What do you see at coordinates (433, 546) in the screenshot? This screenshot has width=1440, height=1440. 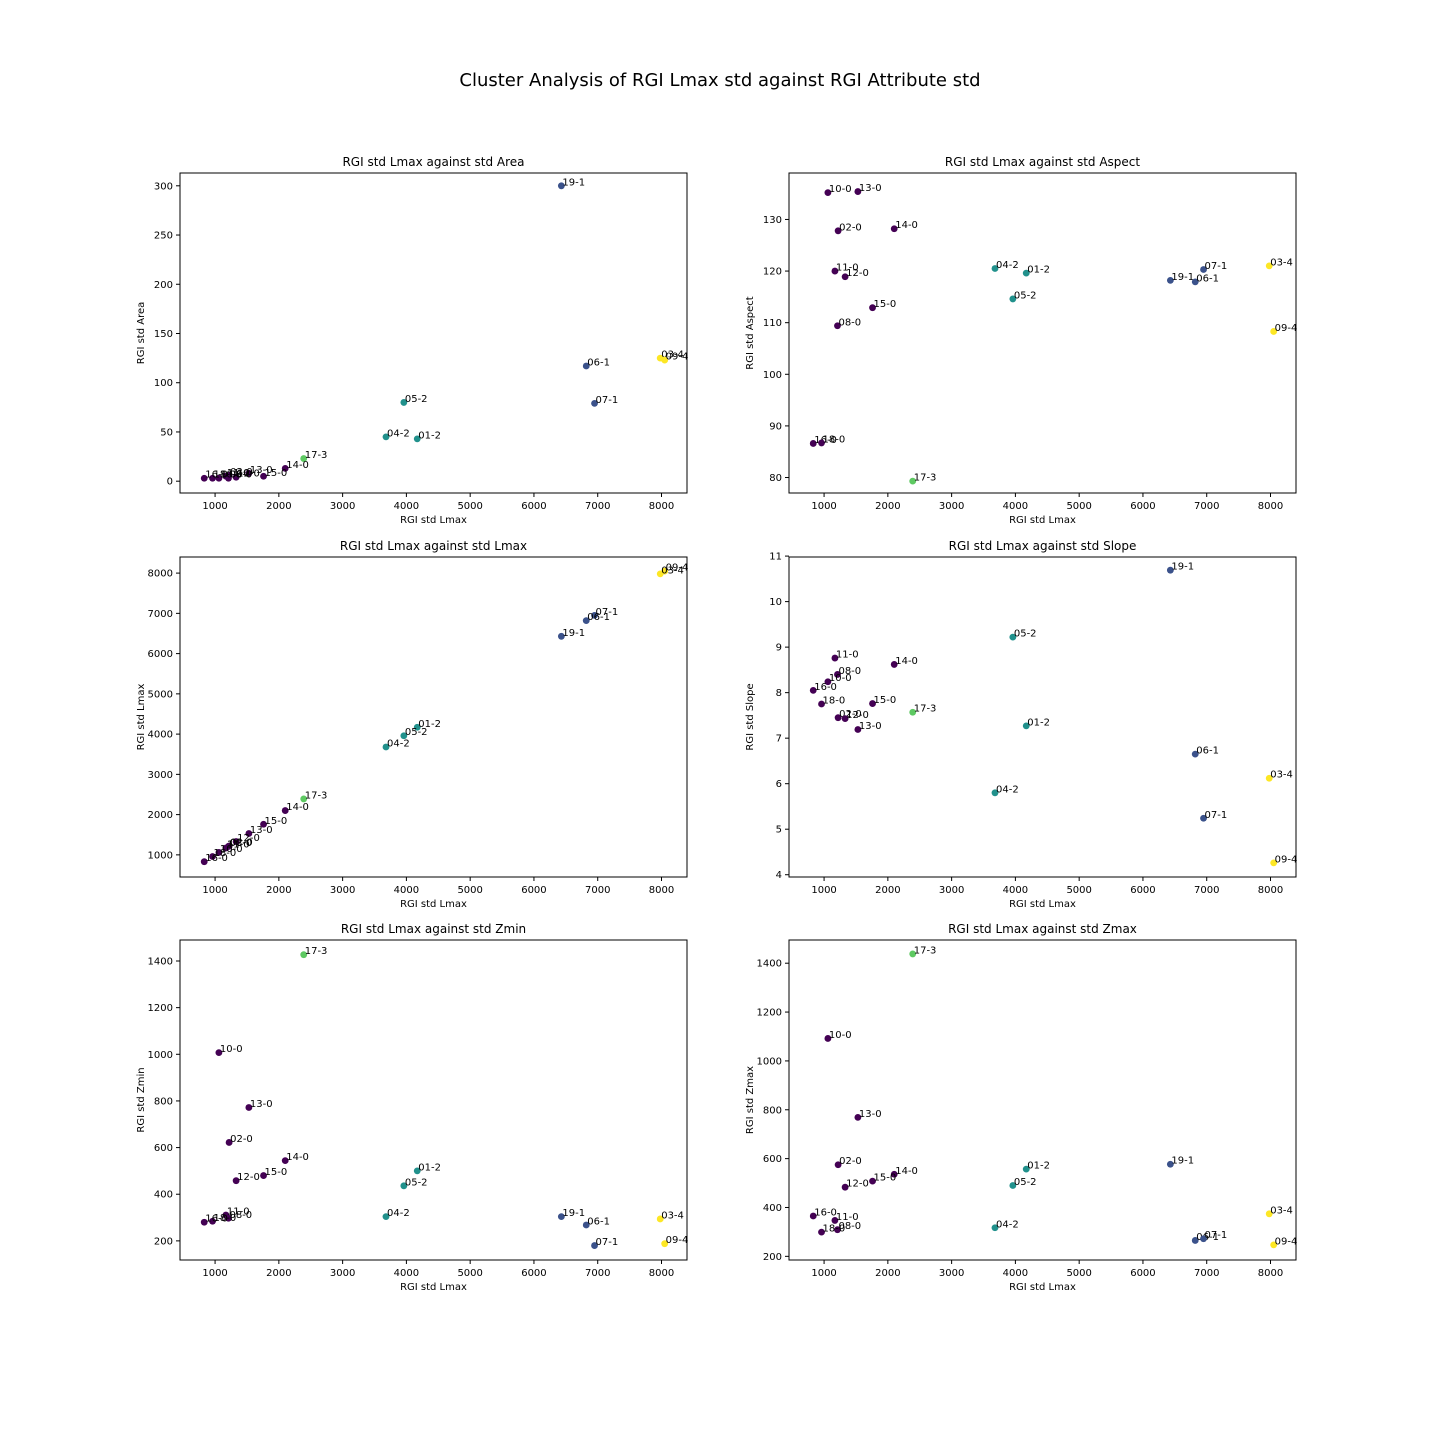 I see `subplot-title: RGI std Lmax against std Lmax` at bounding box center [433, 546].